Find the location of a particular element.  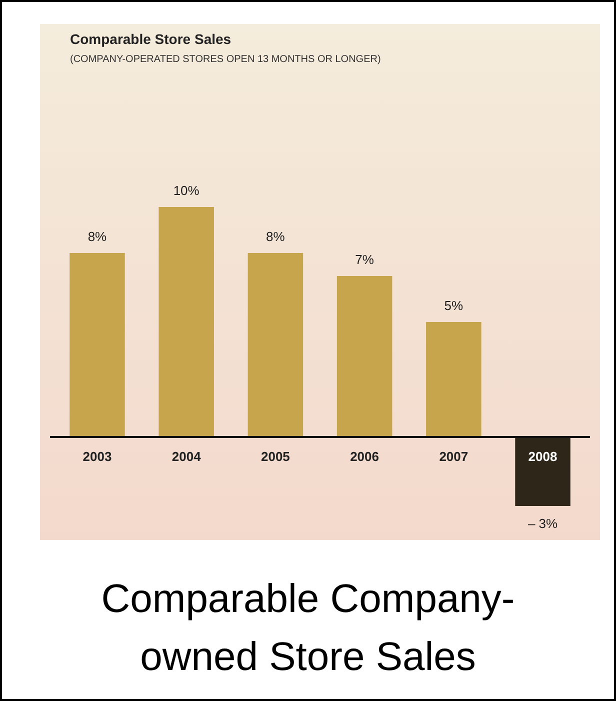

x-tick-label: 2006 is located at coordinates (365, 456).